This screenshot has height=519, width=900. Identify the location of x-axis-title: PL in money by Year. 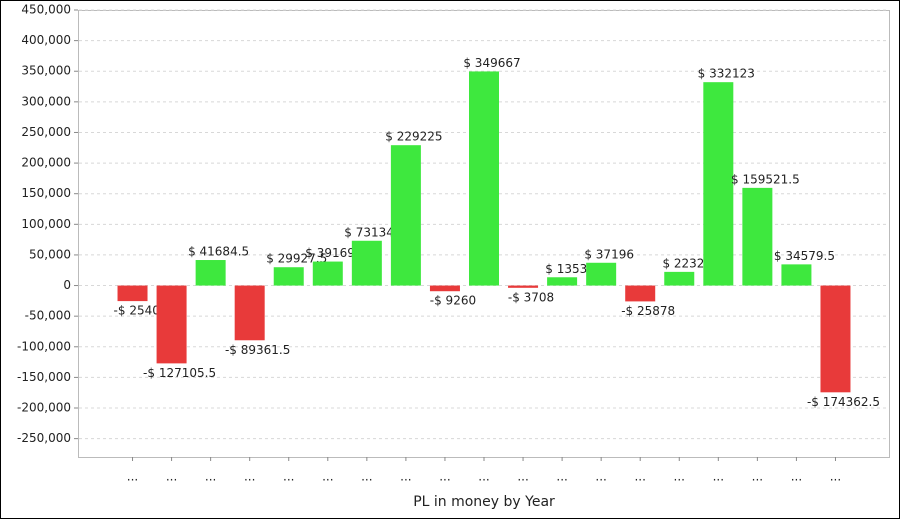
(484, 502).